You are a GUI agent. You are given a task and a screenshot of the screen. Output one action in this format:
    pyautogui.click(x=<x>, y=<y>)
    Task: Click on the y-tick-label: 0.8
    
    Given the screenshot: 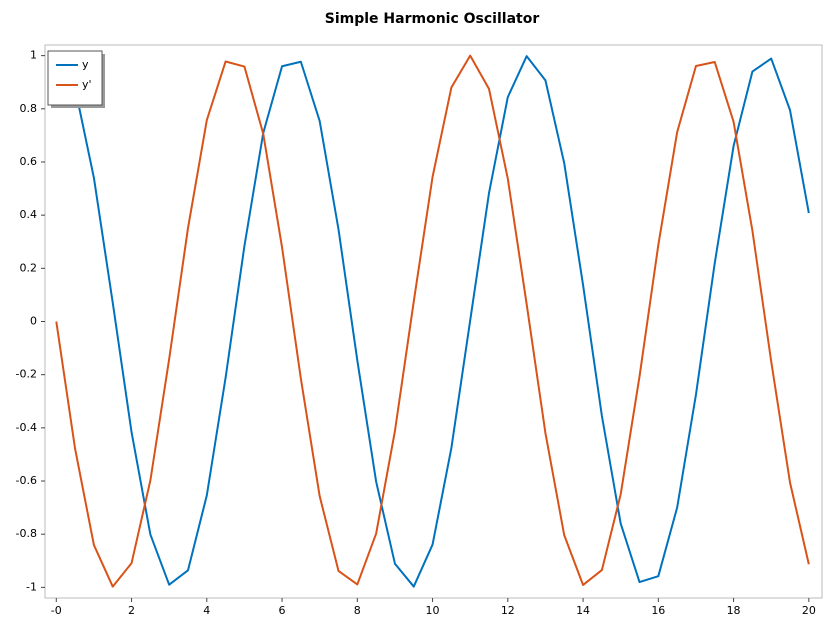 What is the action you would take?
    pyautogui.click(x=29, y=108)
    